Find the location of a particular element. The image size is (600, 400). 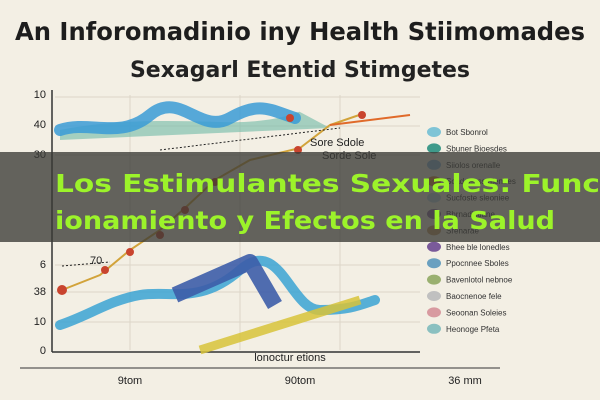

y-label: 0 is located at coordinates (43, 351).